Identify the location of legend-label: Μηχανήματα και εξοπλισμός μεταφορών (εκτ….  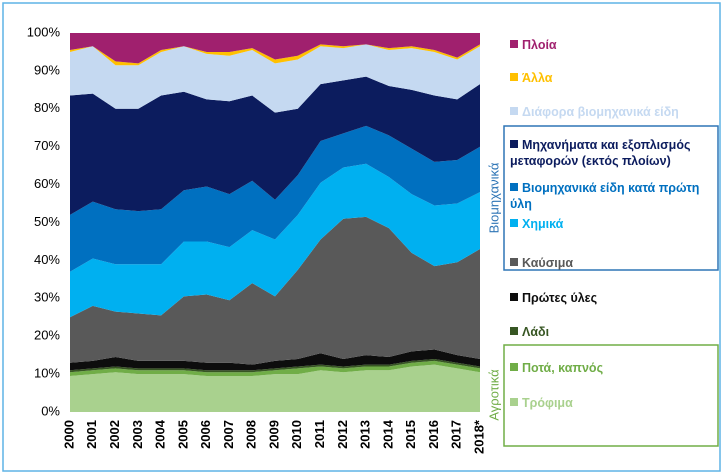
(600, 153).